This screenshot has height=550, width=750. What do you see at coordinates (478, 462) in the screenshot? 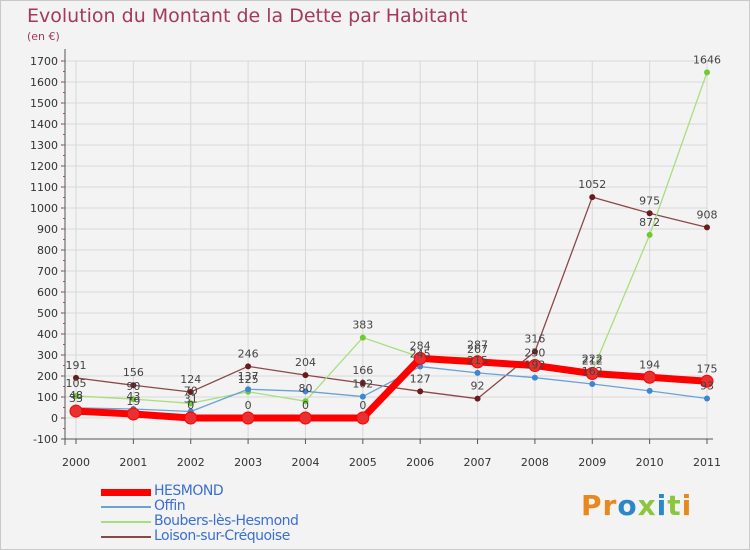
I see `x-tick-label: 2007` at bounding box center [478, 462].